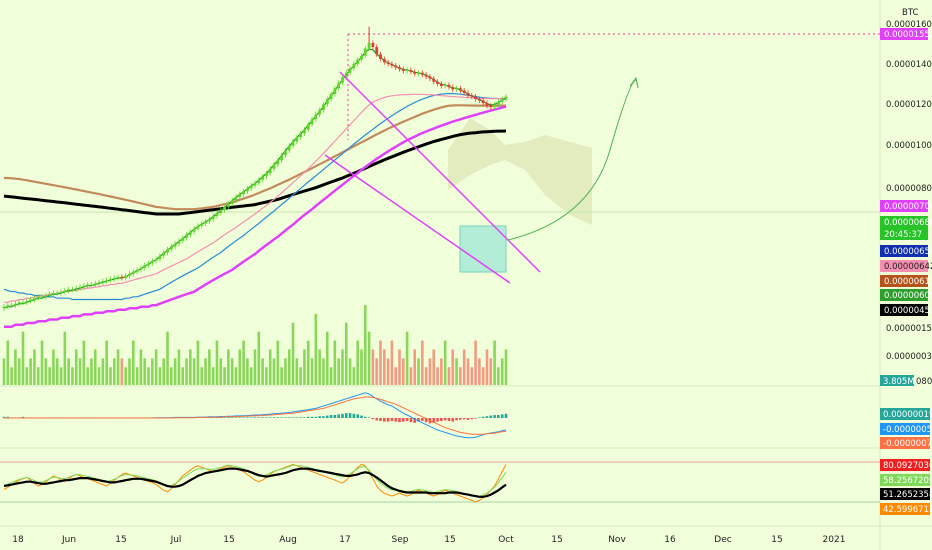 This screenshot has width=932, height=550. What do you see at coordinates (617, 540) in the screenshot?
I see `time-axis-label: Nov` at bounding box center [617, 540].